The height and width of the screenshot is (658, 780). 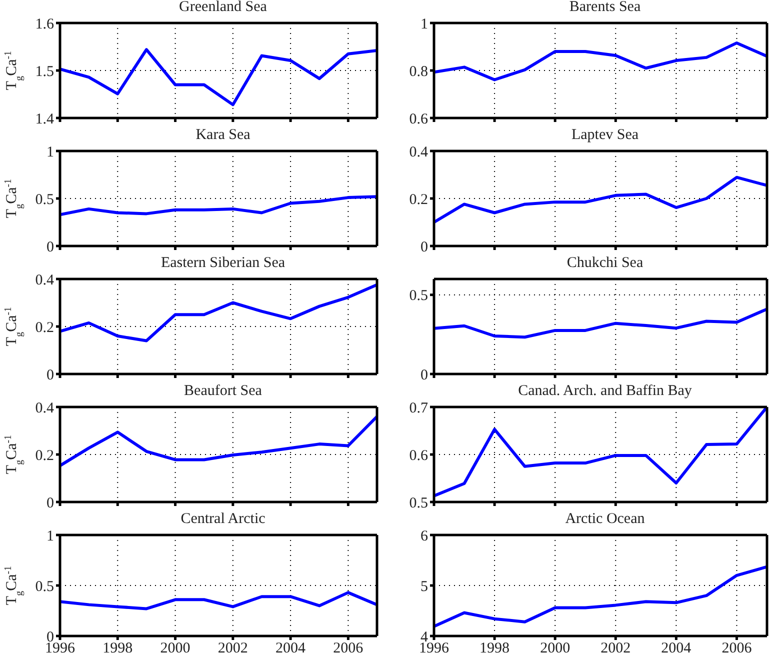 I want to click on chart-title: Kara Sea, so click(x=223, y=135).